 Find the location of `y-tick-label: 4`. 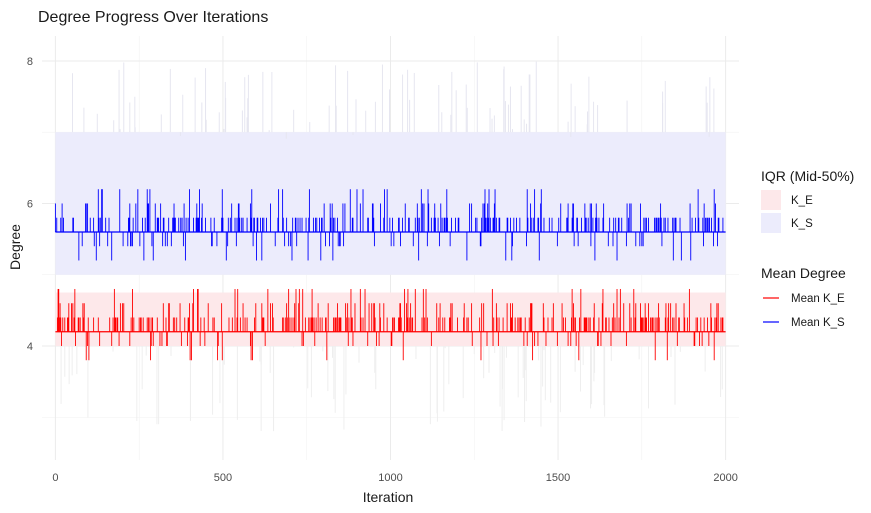

y-tick-label: 4 is located at coordinates (30, 347).